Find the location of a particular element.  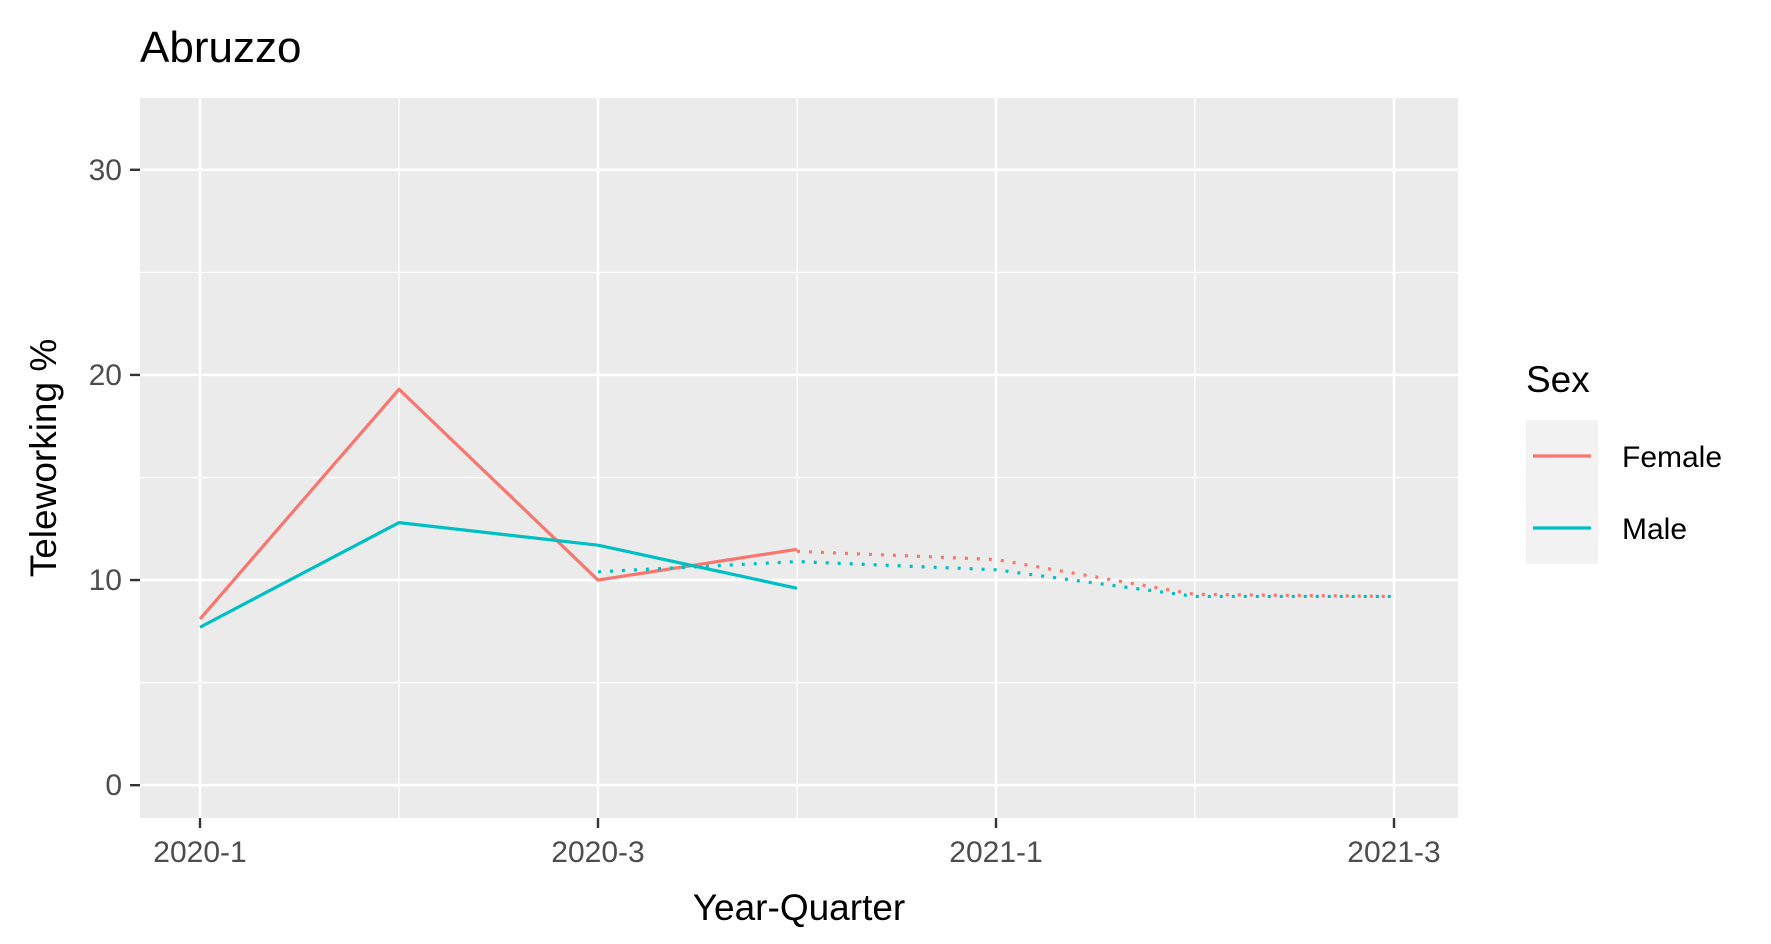

legend: Sex Female Male is located at coordinates (1624, 461).